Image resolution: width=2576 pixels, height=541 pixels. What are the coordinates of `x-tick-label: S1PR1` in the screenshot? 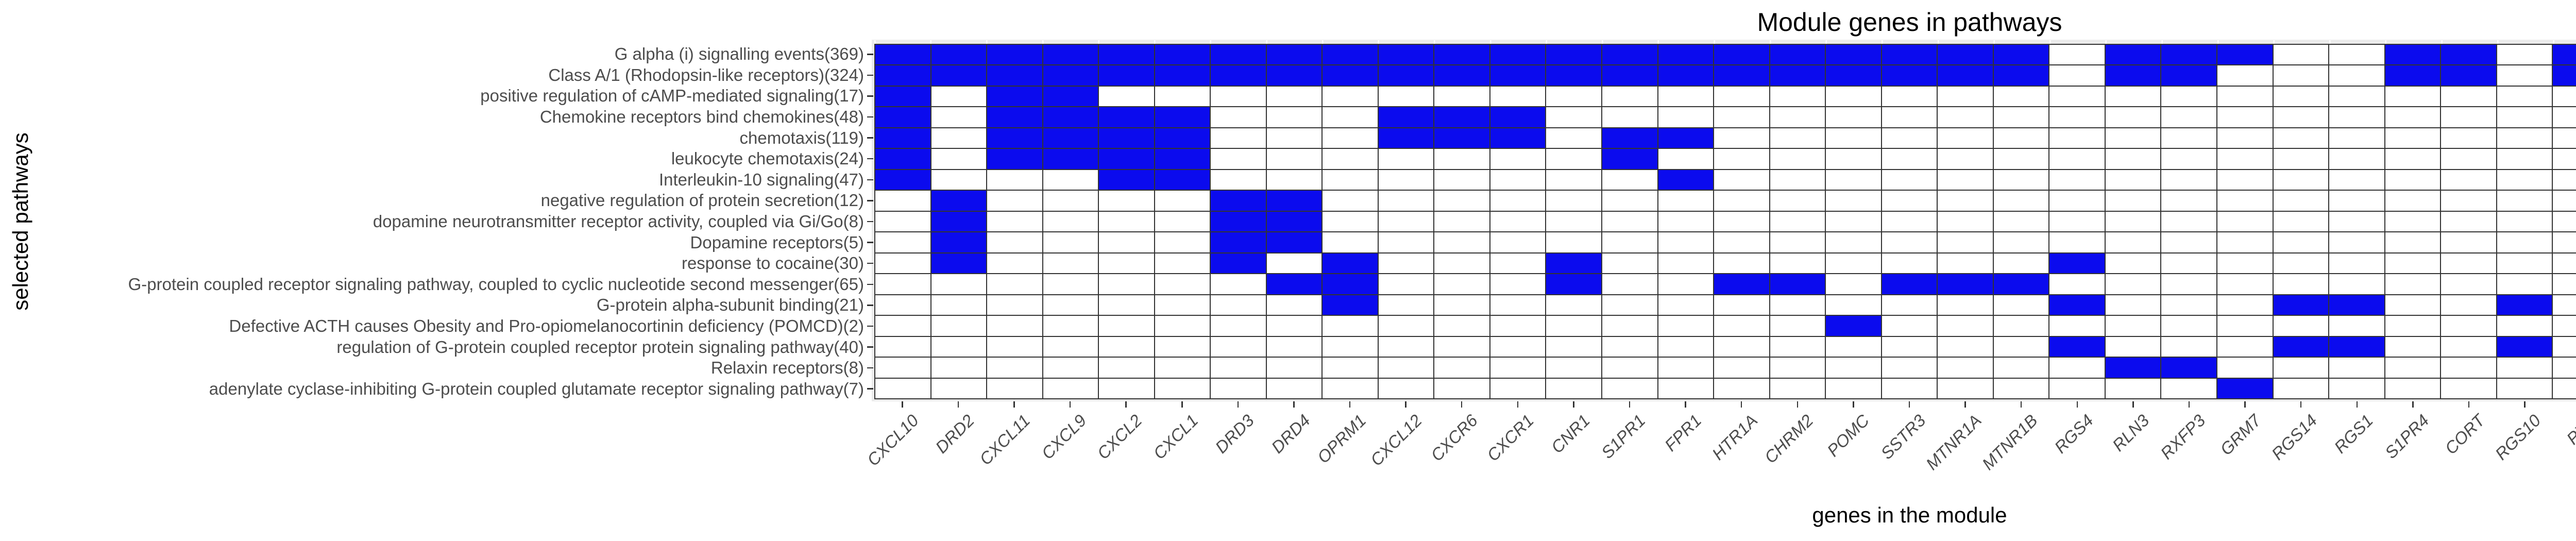 It's located at (1624, 437).